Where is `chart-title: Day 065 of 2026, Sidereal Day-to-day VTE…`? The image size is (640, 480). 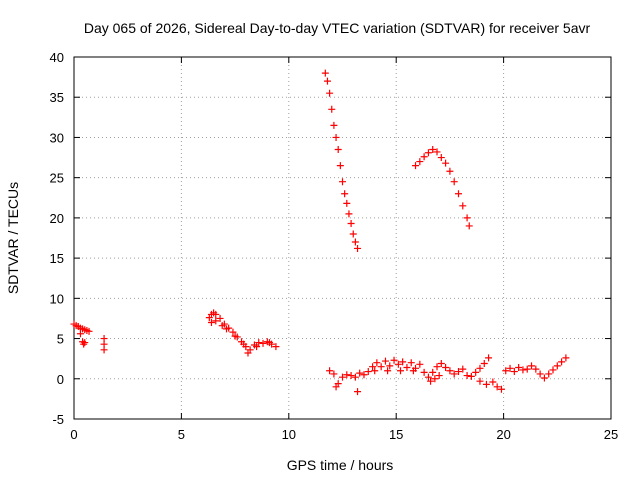
chart-title: Day 065 of 2026, Sidereal Day-to-day VTE… is located at coordinates (337, 28).